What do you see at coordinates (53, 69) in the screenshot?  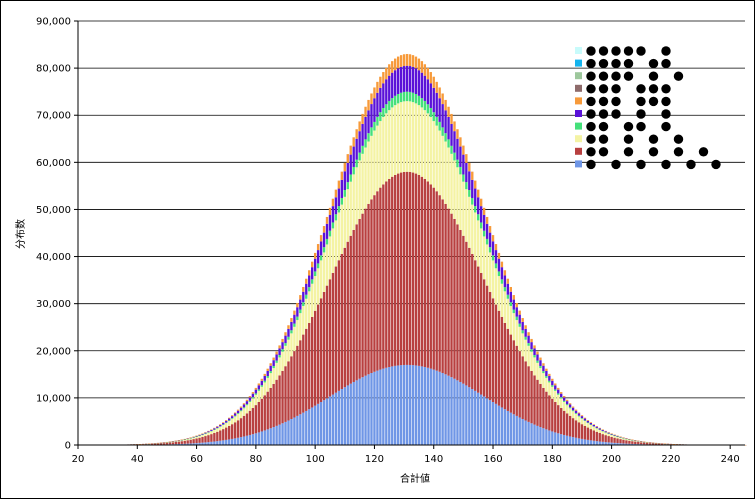 I see `y-tick-label: 80,000` at bounding box center [53, 69].